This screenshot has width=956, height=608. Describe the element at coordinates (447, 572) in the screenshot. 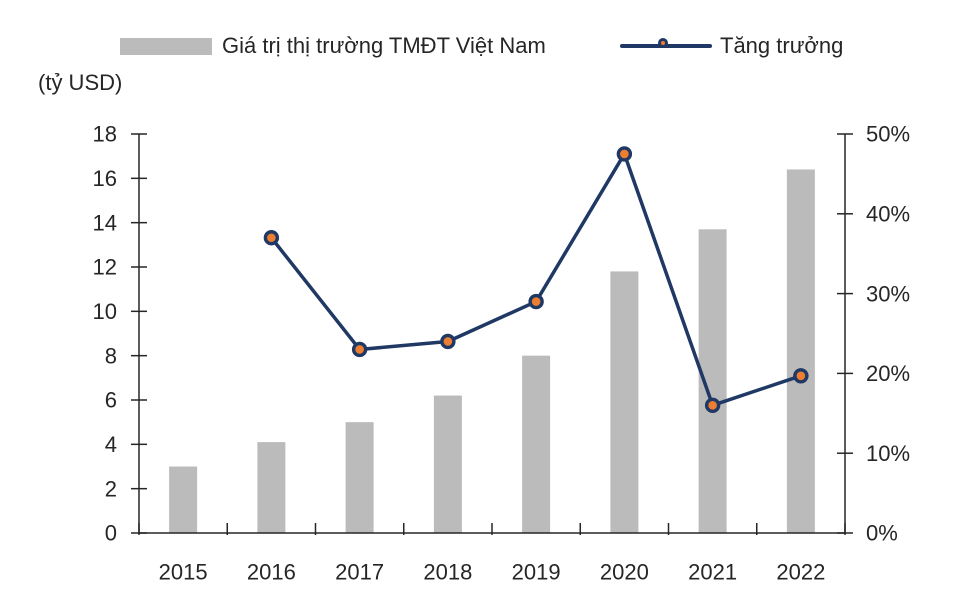

I see `x-label-2018: 2018` at that location.